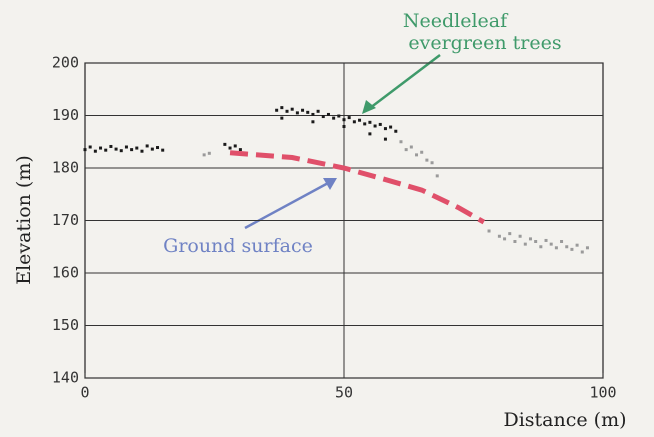 The height and width of the screenshot is (437, 654). Describe the element at coordinates (357, 187) in the screenshot. I see `ground-surface-line` at that location.